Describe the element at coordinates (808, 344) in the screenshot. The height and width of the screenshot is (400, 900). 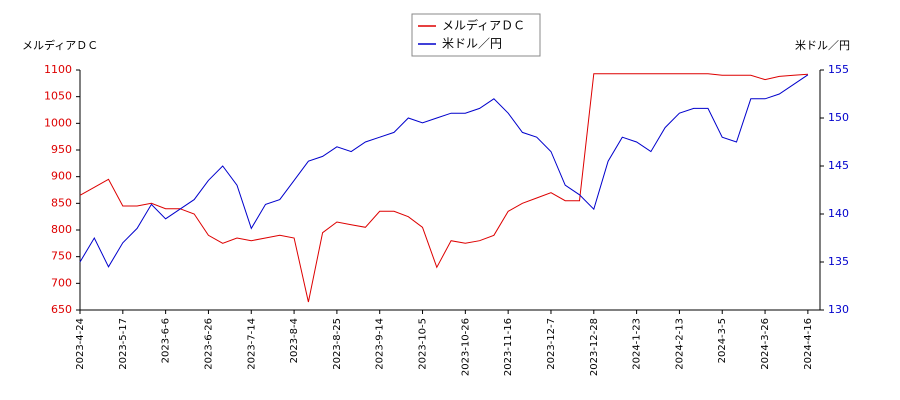
I see `x-tick-label: 2024-4-16` at that location.